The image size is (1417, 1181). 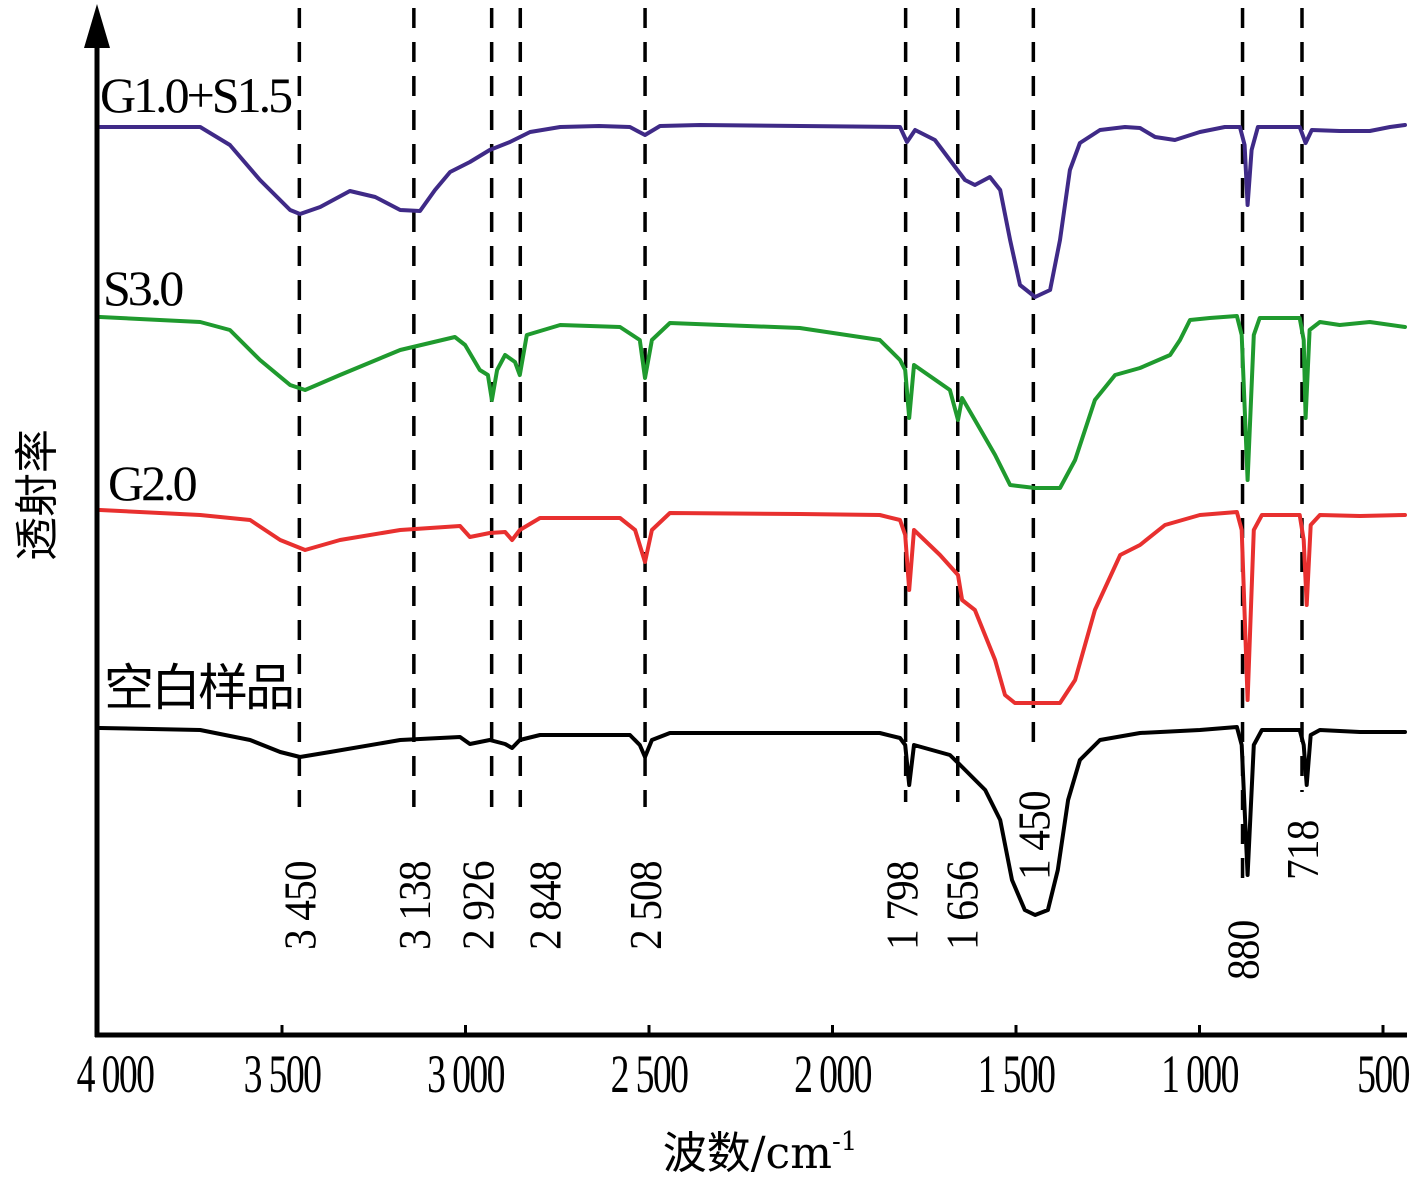 What do you see at coordinates (198, 688) in the screenshot?
I see `series-label: 空白样品` at bounding box center [198, 688].